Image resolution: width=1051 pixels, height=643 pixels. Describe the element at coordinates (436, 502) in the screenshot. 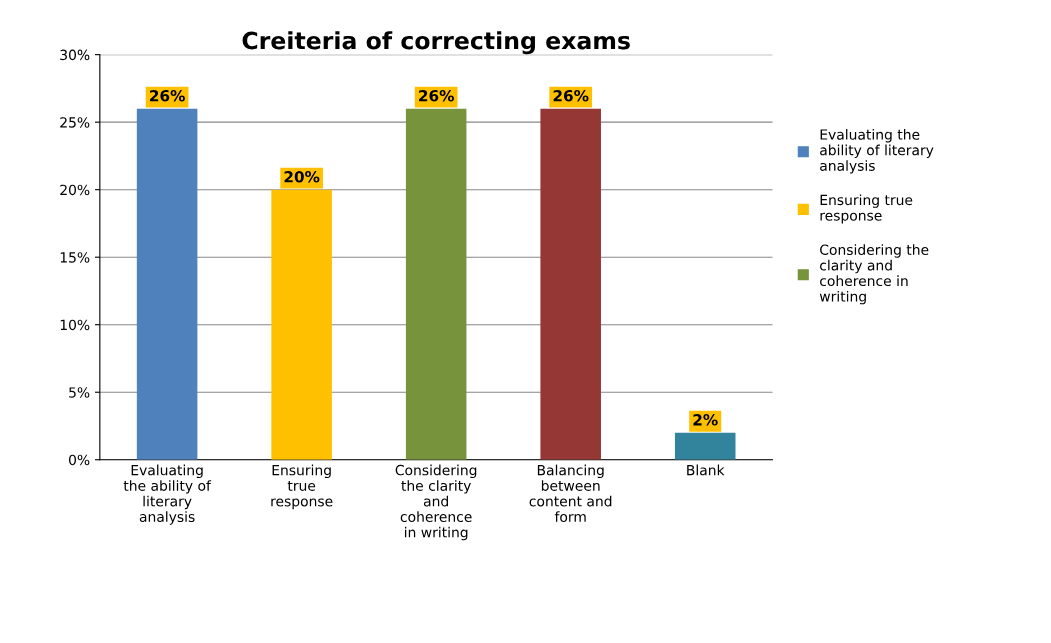

I see `x-tick-label: Considering the clarity and coherence in writing` at that location.